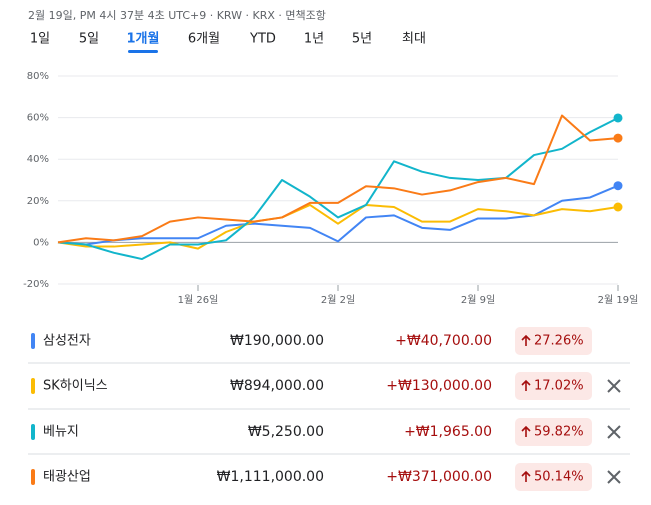  What do you see at coordinates (559, 341) in the screenshot?
I see `pct-change: 27.26%` at bounding box center [559, 341].